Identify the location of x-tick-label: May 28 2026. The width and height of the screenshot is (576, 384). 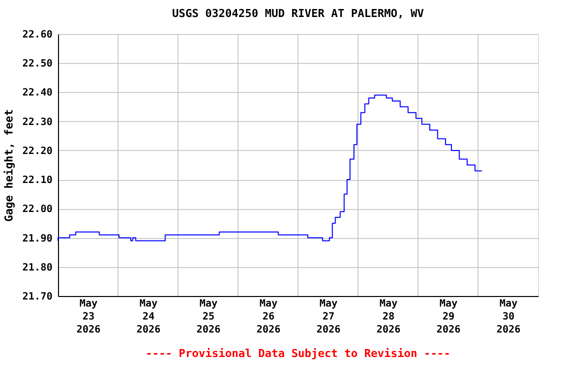
(388, 317).